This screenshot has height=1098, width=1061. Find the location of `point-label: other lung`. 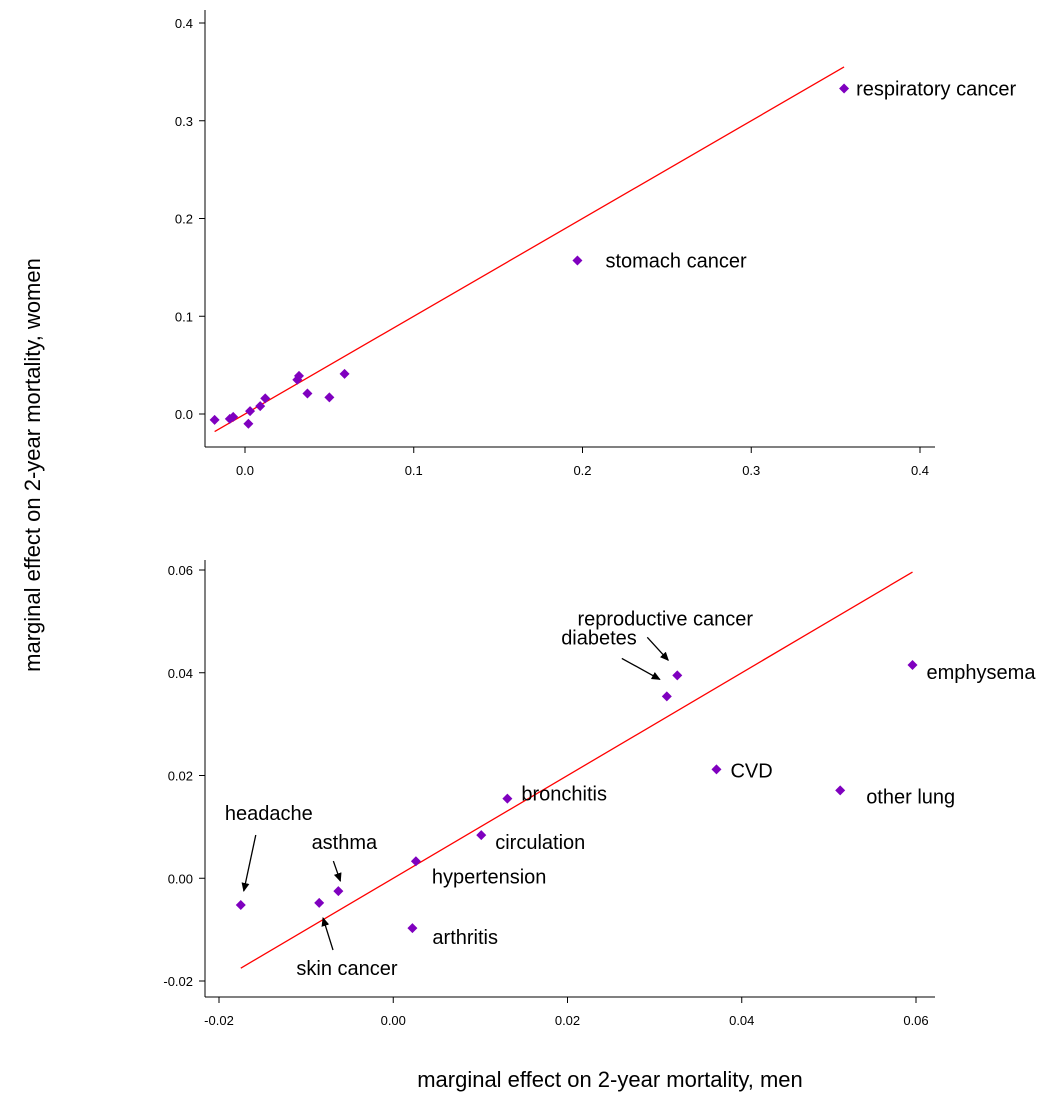

point-label: other lung is located at coordinates (910, 797).